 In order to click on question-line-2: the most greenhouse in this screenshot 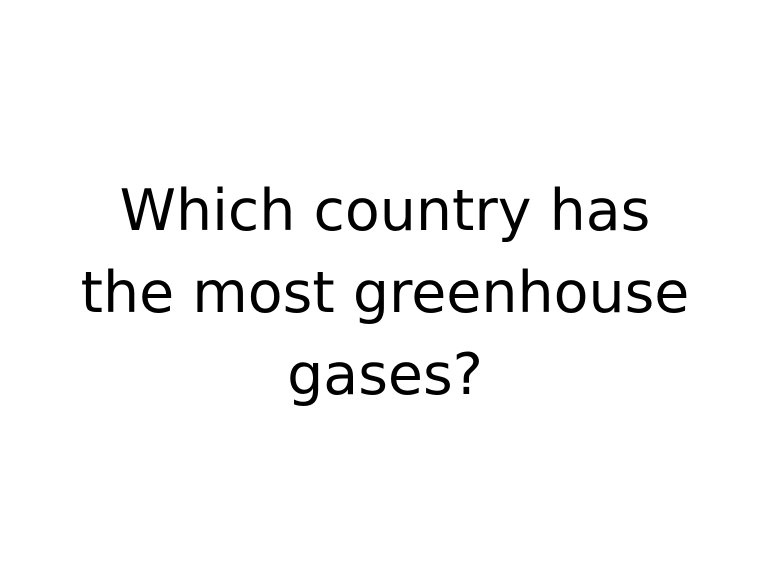, I will do `click(385, 293)`.